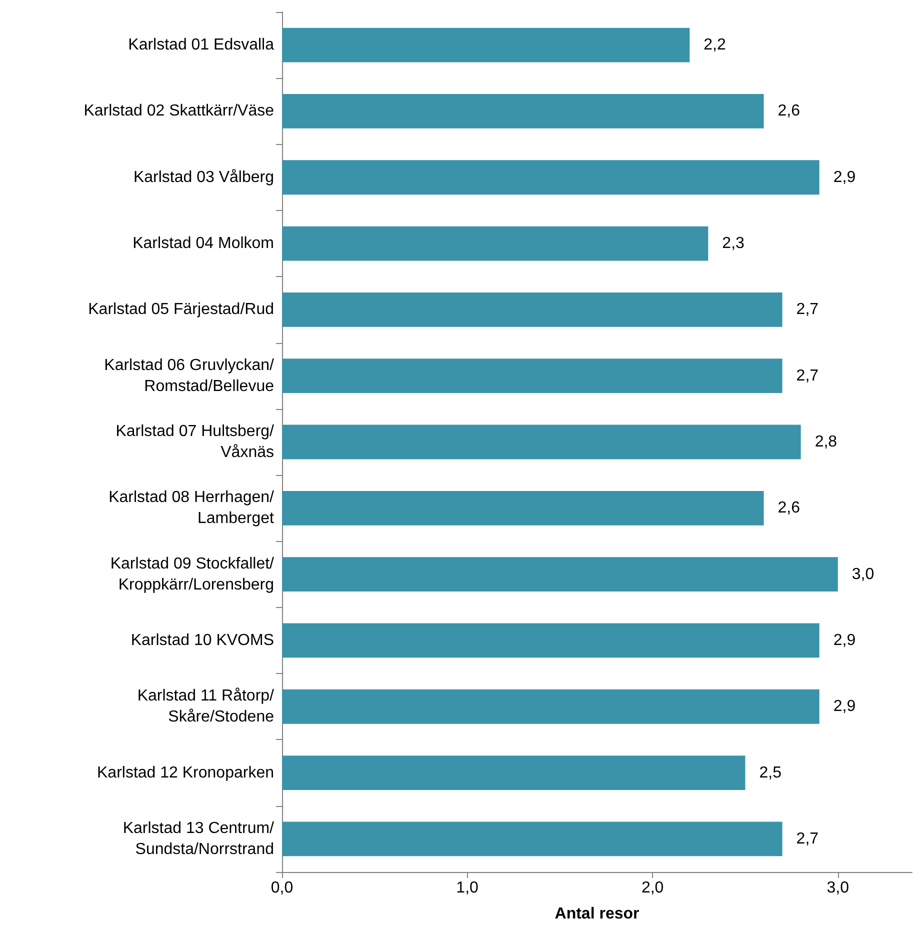 The height and width of the screenshot is (947, 913). I want to click on x-tick-label: 1,0, so click(467, 888).